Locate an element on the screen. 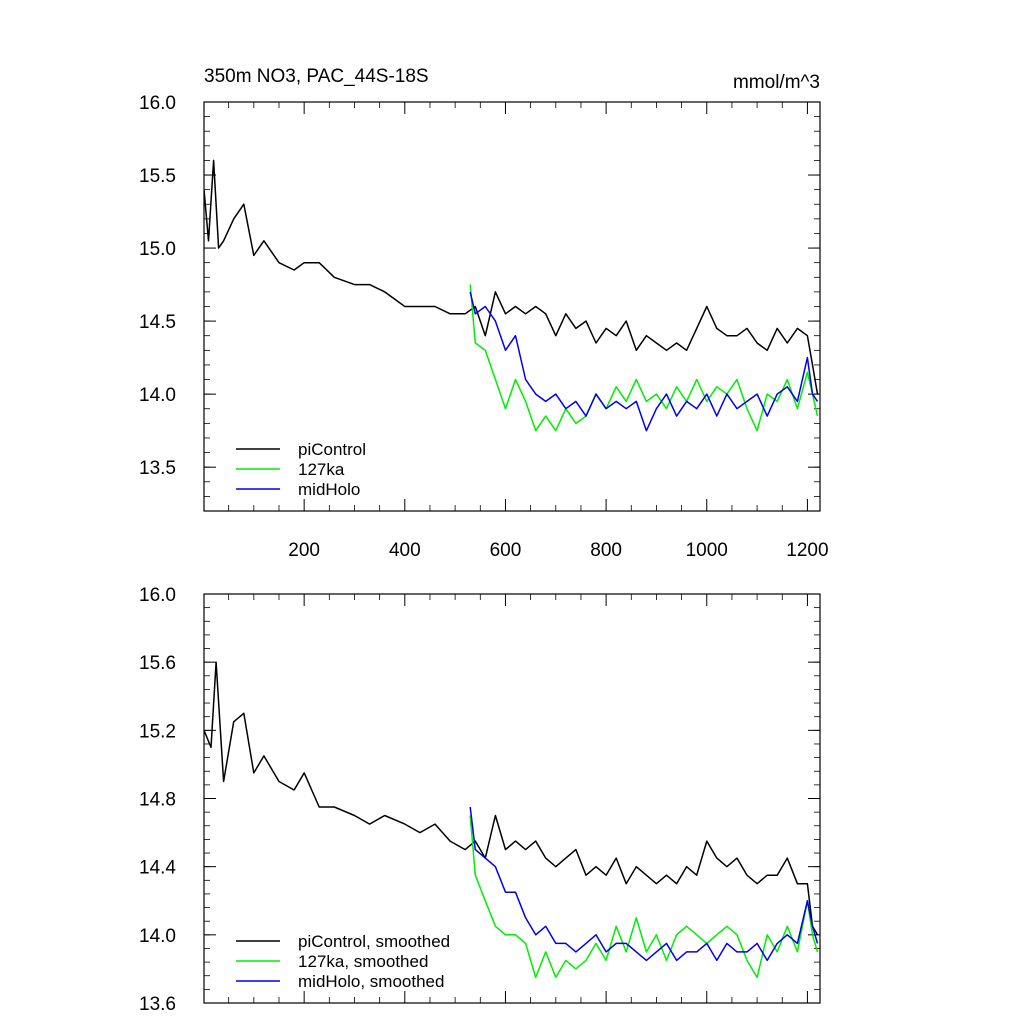 Image resolution: width=1024 pixels, height=1024 pixels. x-tick-label: 600 is located at coordinates (506, 550).